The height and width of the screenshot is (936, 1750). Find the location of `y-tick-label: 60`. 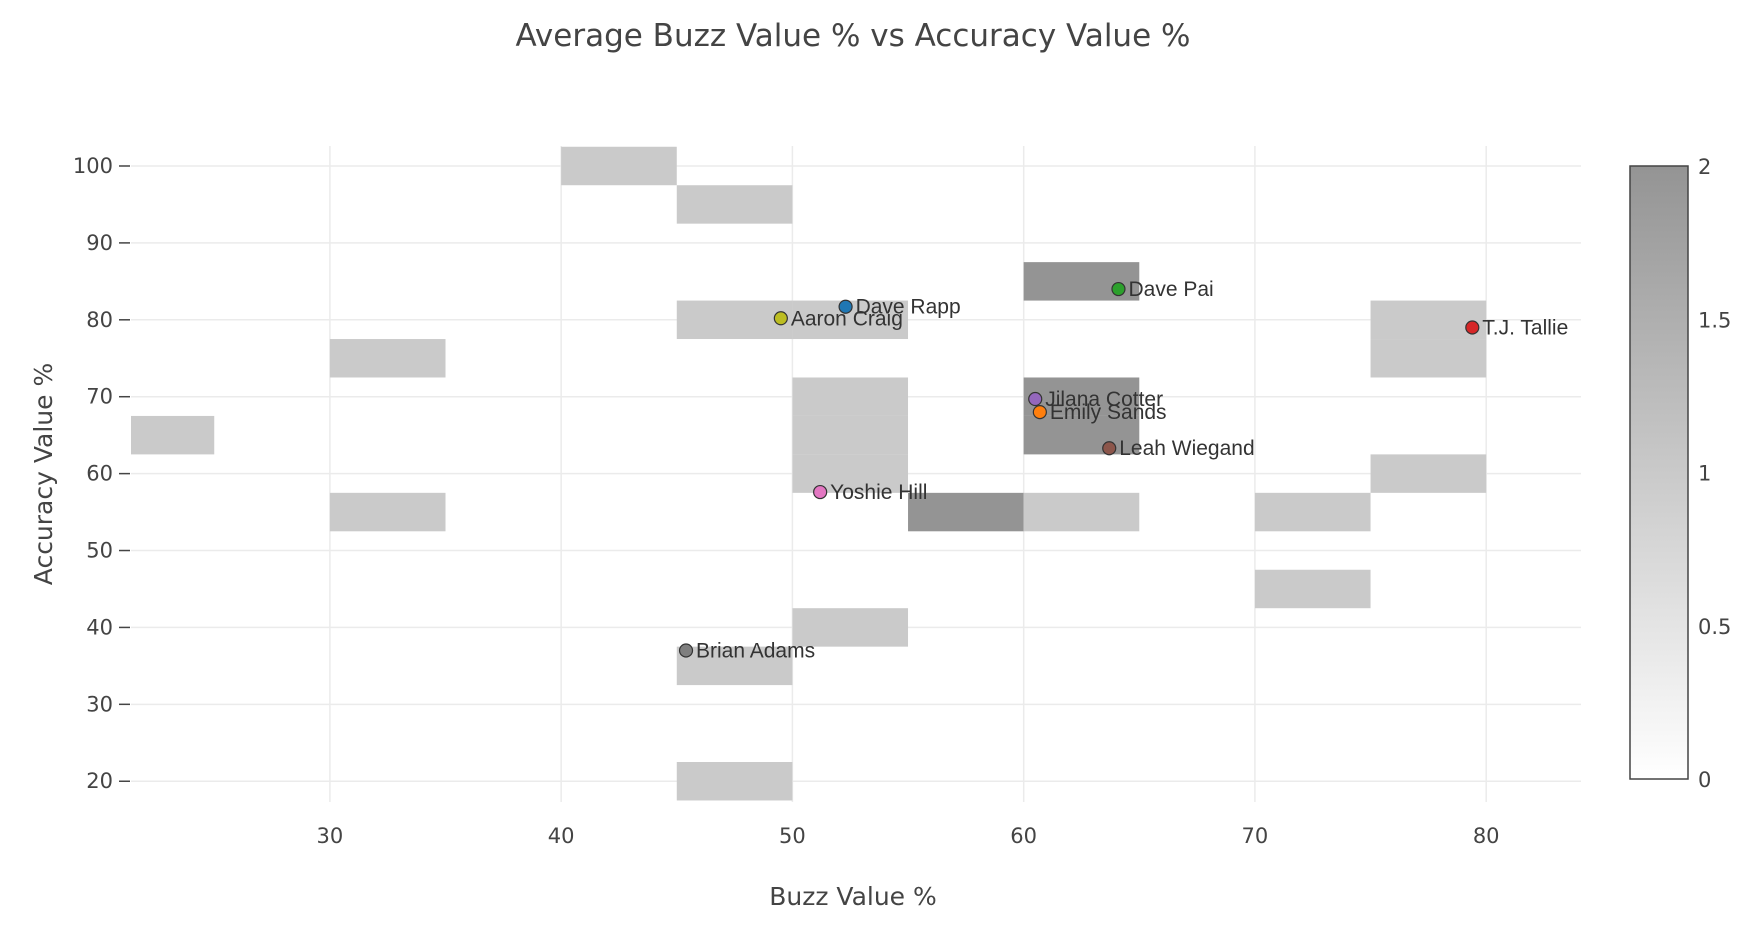

y-tick-label: 60 is located at coordinates (99, 474).